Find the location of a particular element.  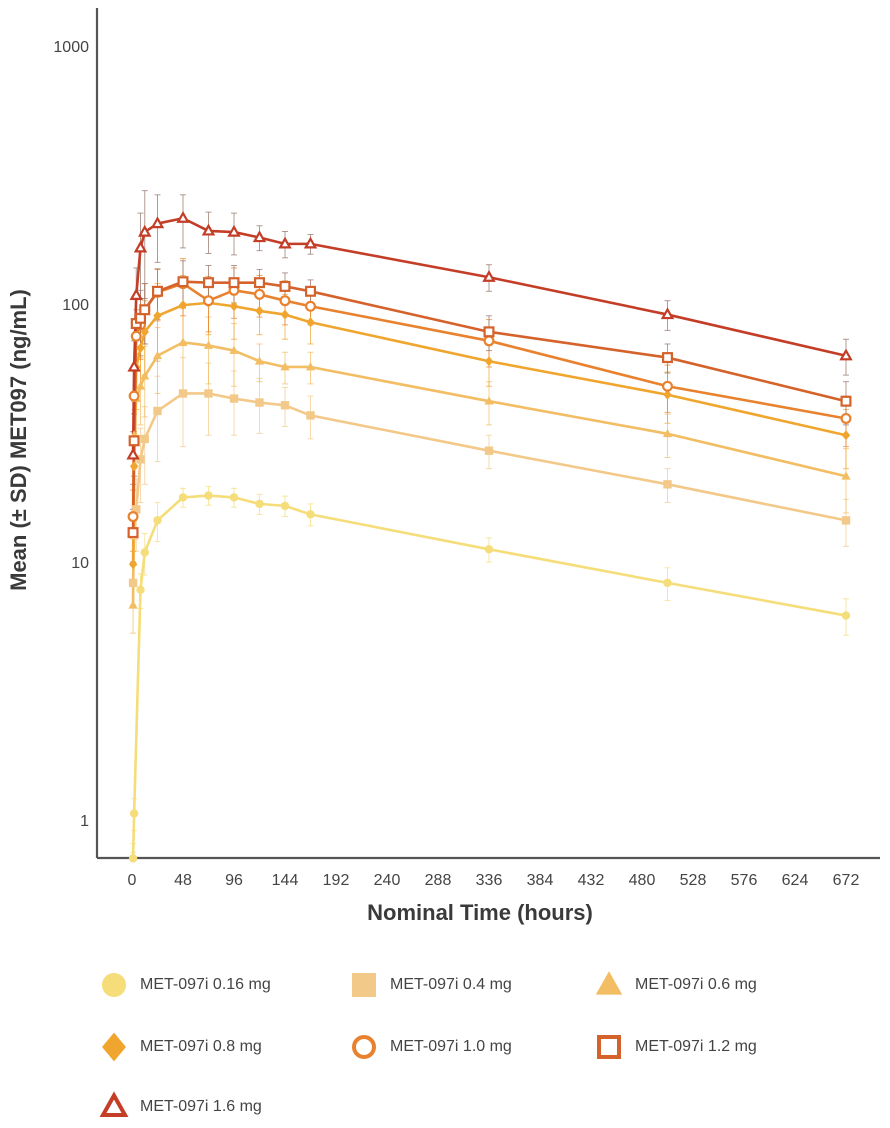

legend-label: MET-097i 1.0 mg is located at coordinates (451, 1046).